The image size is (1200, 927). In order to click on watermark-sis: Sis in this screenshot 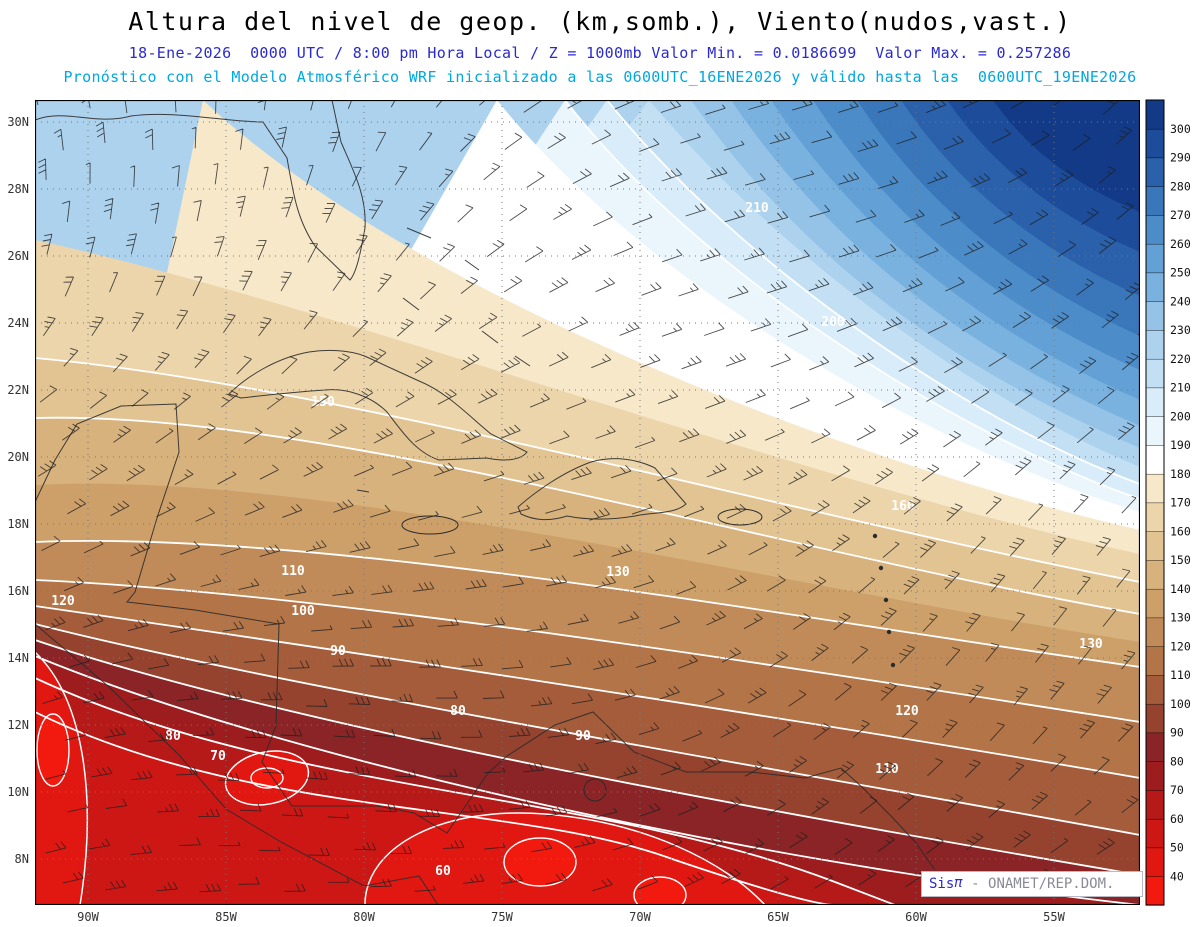, I will do `click(942, 884)`.